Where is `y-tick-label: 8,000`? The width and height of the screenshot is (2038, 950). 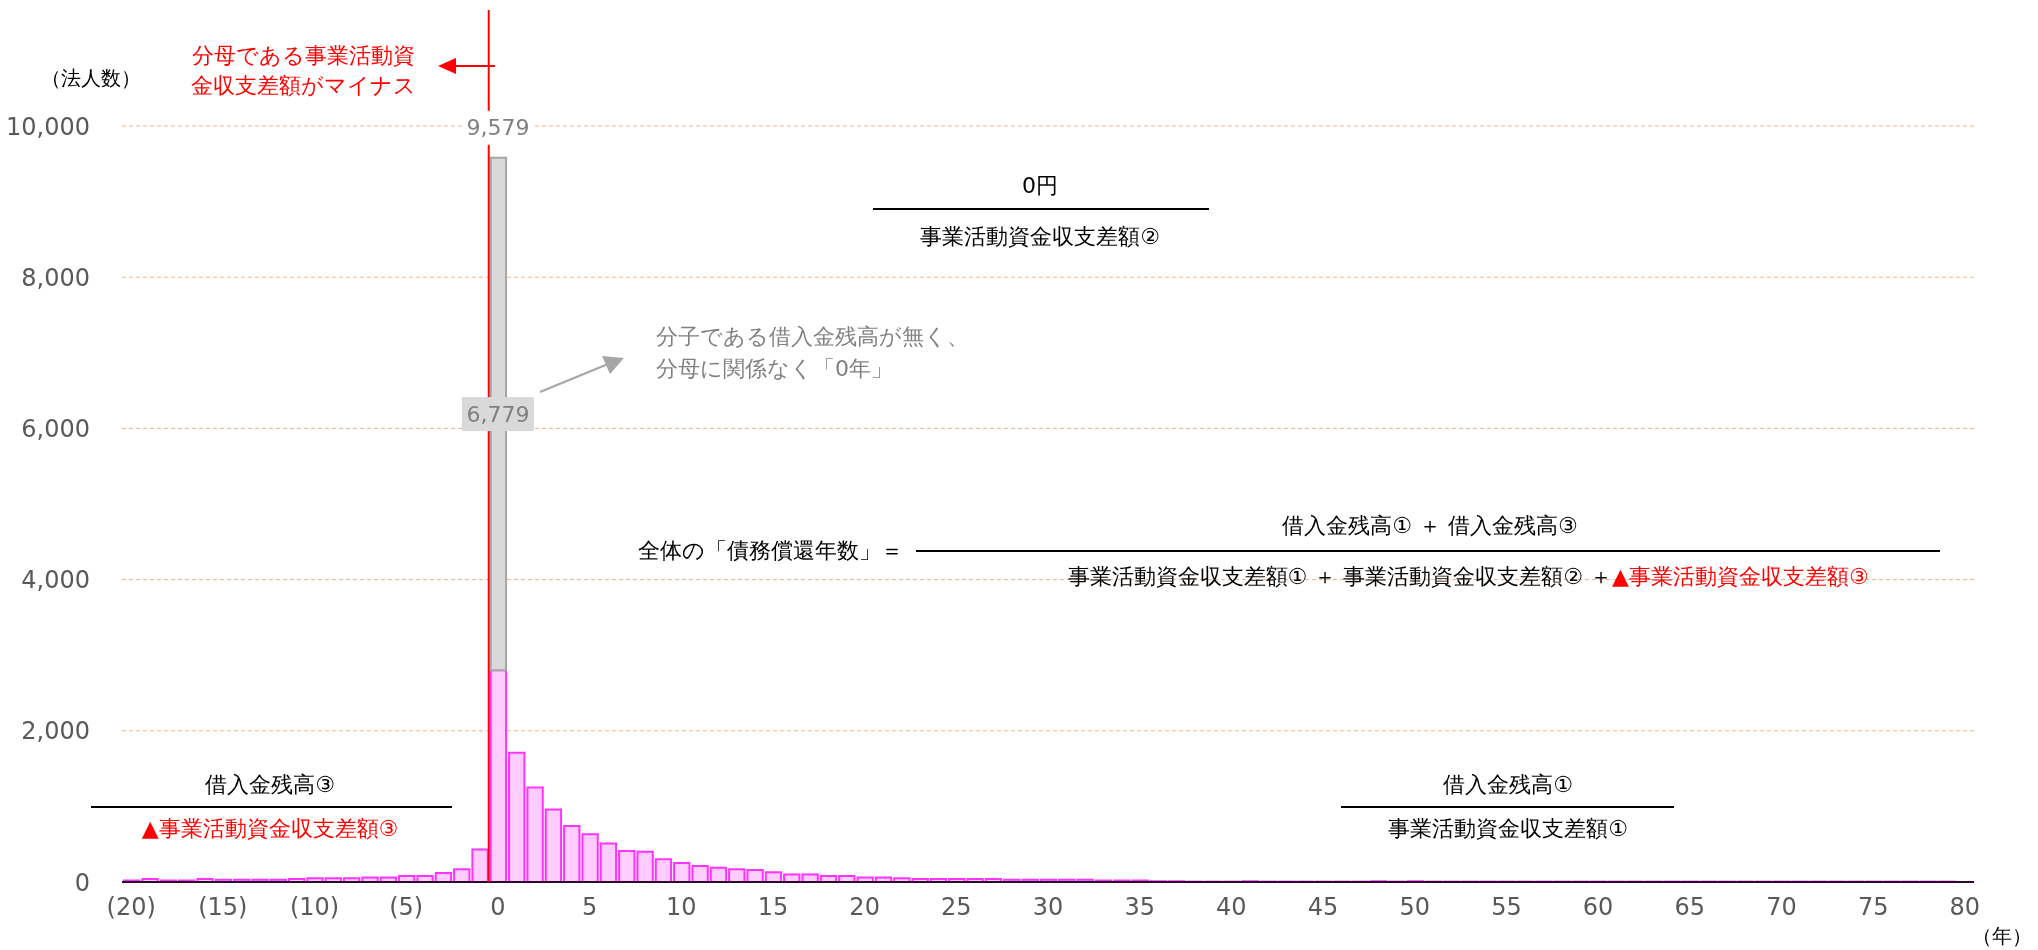
y-tick-label: 8,000 is located at coordinates (55, 277).